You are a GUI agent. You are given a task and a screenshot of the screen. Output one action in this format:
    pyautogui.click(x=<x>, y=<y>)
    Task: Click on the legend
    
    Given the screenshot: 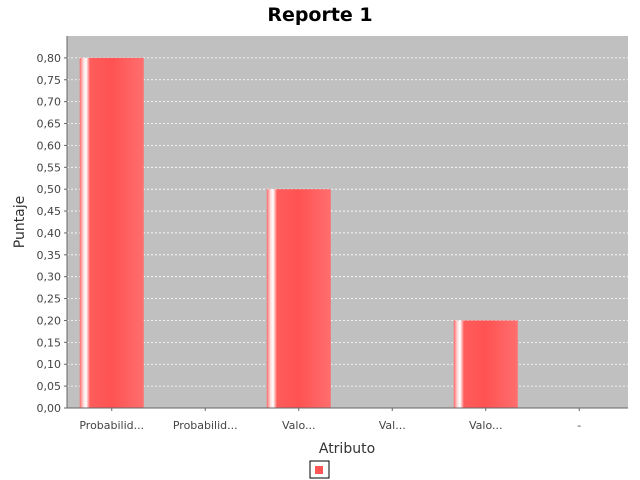 What is the action you would take?
    pyautogui.click(x=319, y=469)
    